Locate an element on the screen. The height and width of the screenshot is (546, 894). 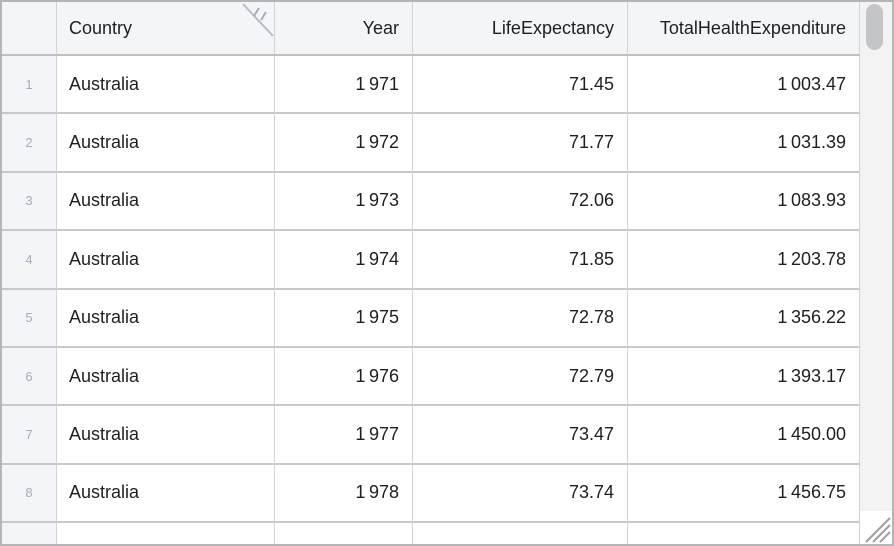
cell-year: 1 977 is located at coordinates (344, 435).